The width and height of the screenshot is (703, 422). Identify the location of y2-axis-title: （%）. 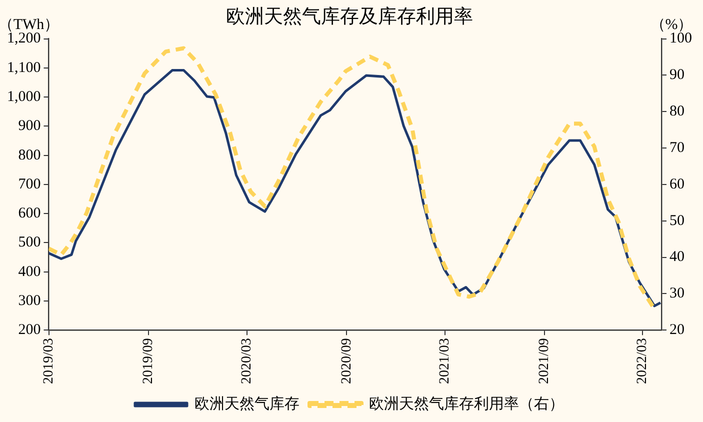
(671, 25).